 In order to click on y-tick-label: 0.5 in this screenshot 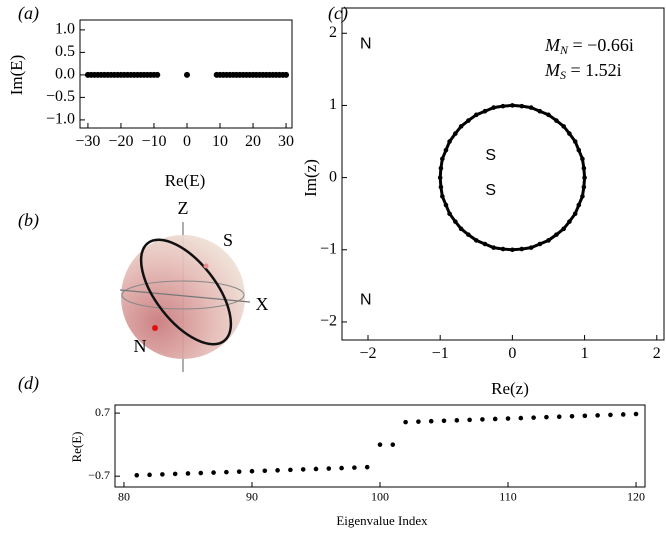, I will do `click(65, 51)`.